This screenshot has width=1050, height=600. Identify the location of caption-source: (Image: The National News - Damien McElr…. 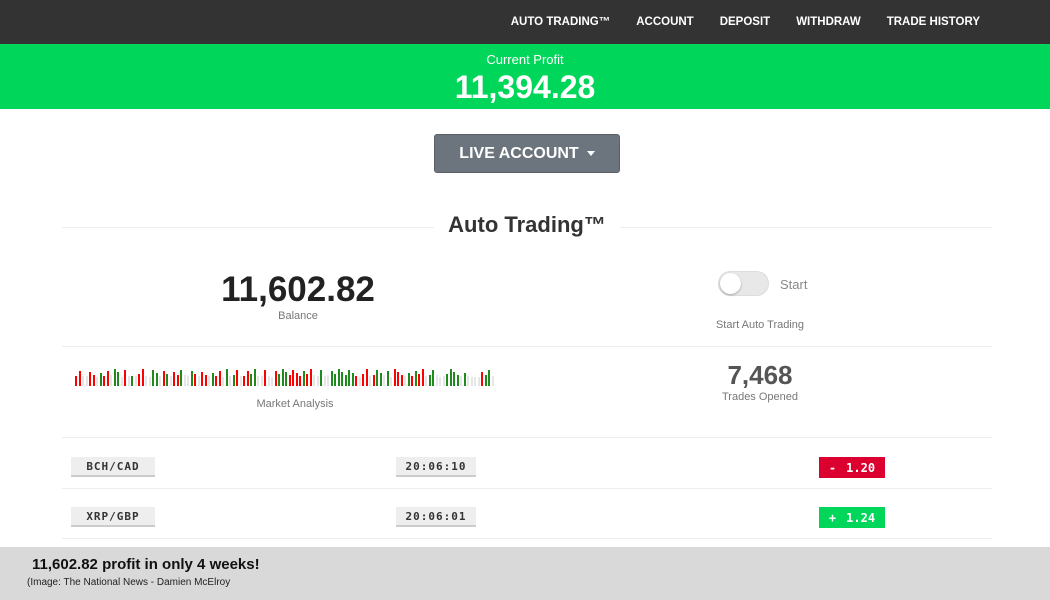
(129, 582).